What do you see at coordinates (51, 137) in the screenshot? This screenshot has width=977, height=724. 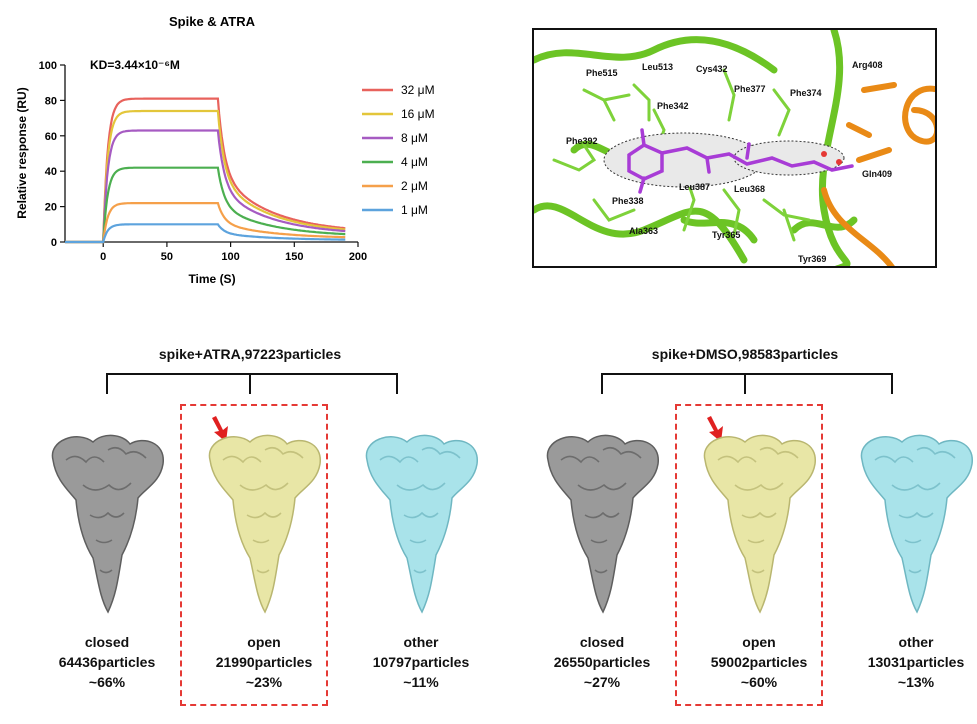 I see `y-tick-label: 60` at bounding box center [51, 137].